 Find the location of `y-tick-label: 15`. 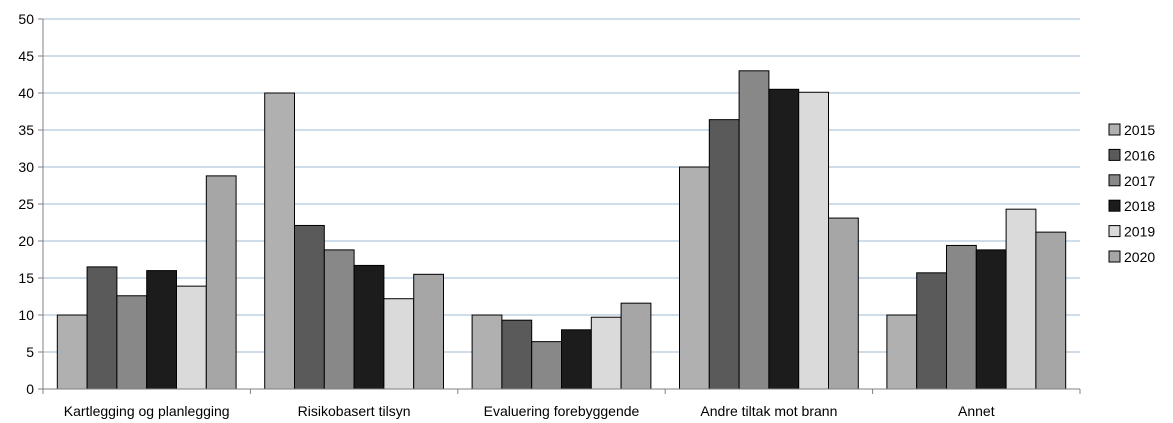

y-tick-label: 15 is located at coordinates (26, 278).